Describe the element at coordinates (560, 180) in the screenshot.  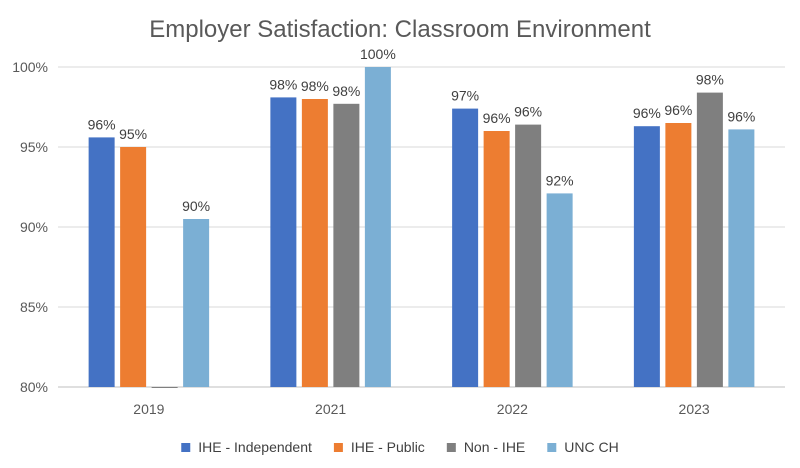
I see `data-label: 92%` at that location.